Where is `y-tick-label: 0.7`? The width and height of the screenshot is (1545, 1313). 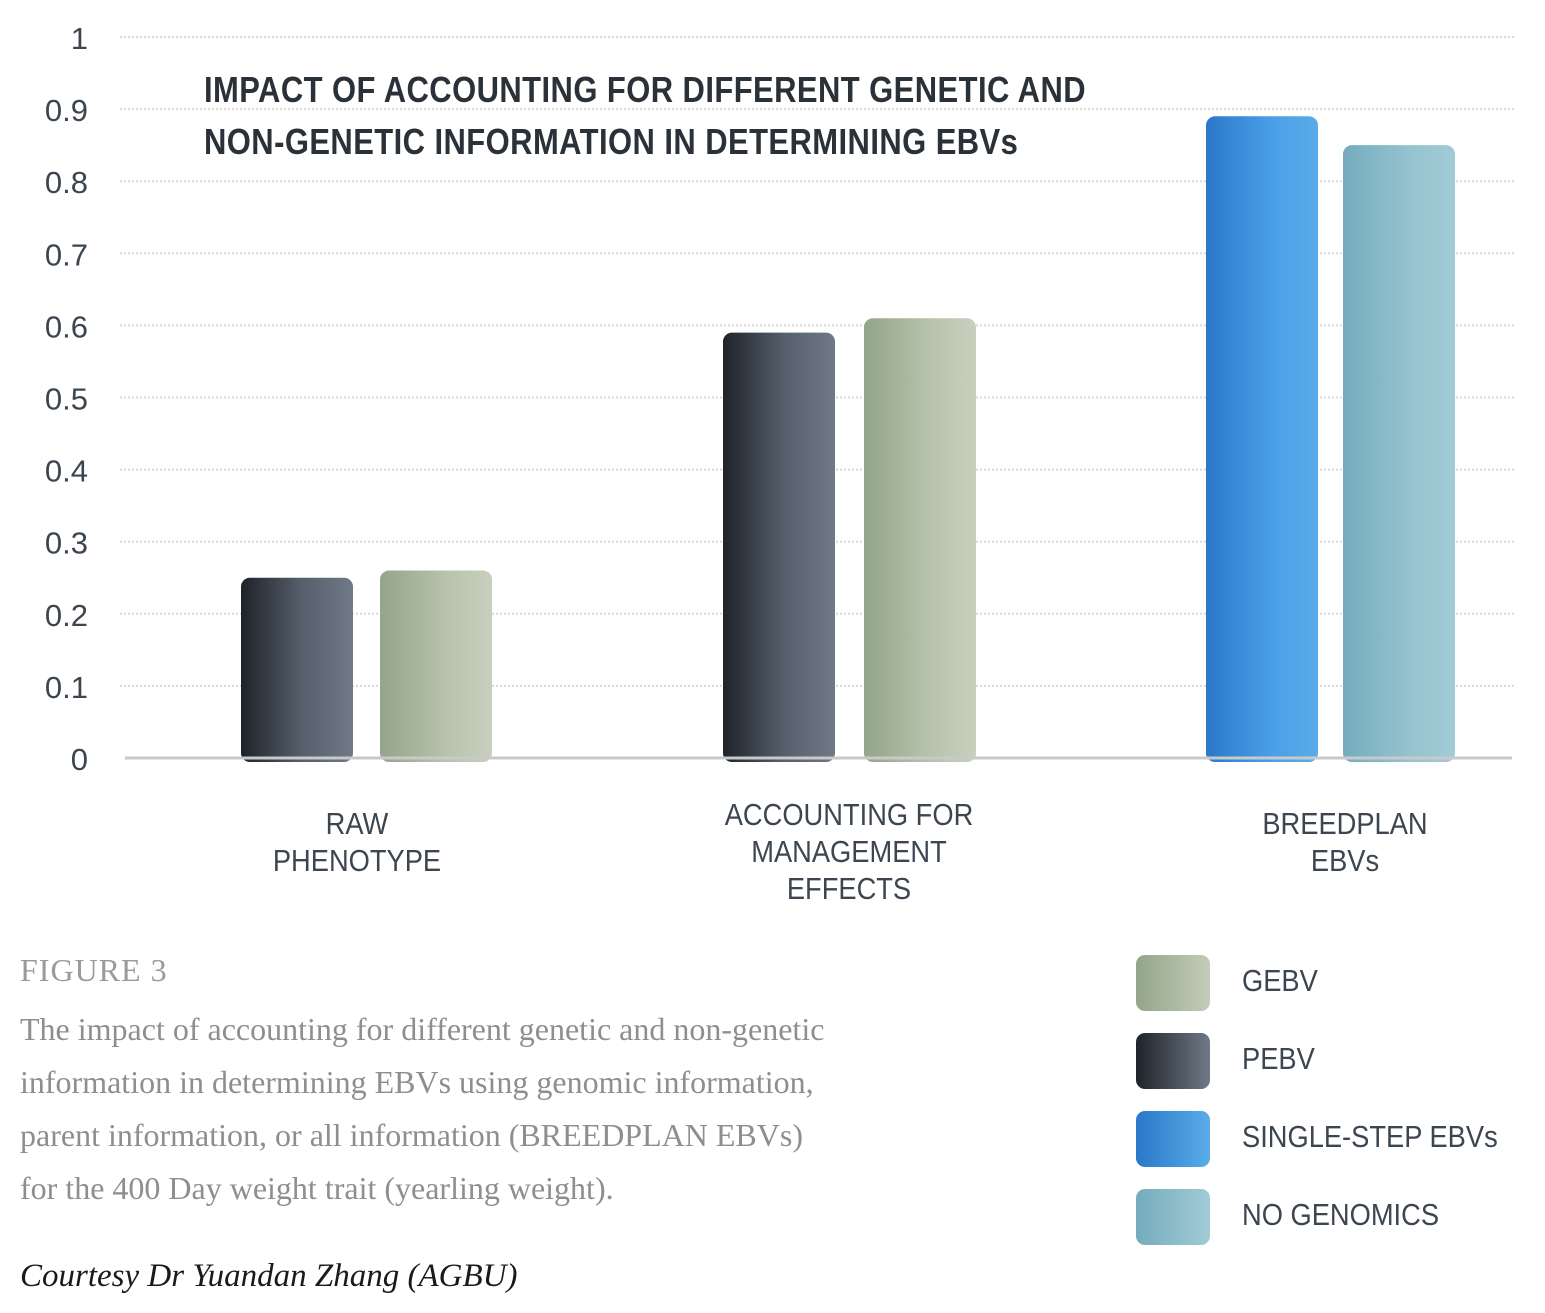 y-tick-label: 0.7 is located at coordinates (66, 254).